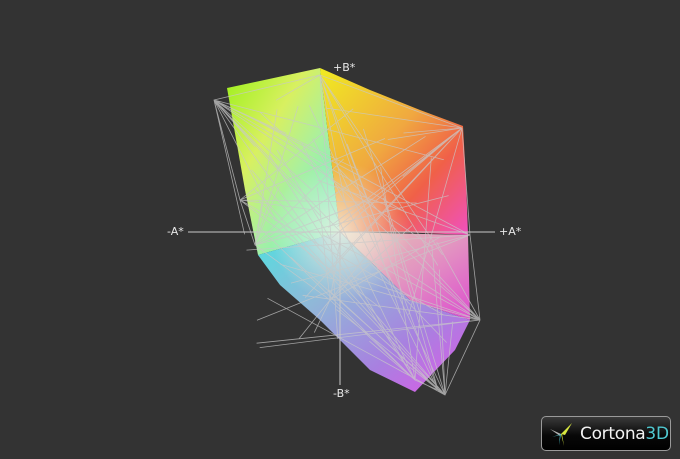  What do you see at coordinates (341, 393) in the screenshot?
I see `axis-label-minus-b: -B*` at bounding box center [341, 393].